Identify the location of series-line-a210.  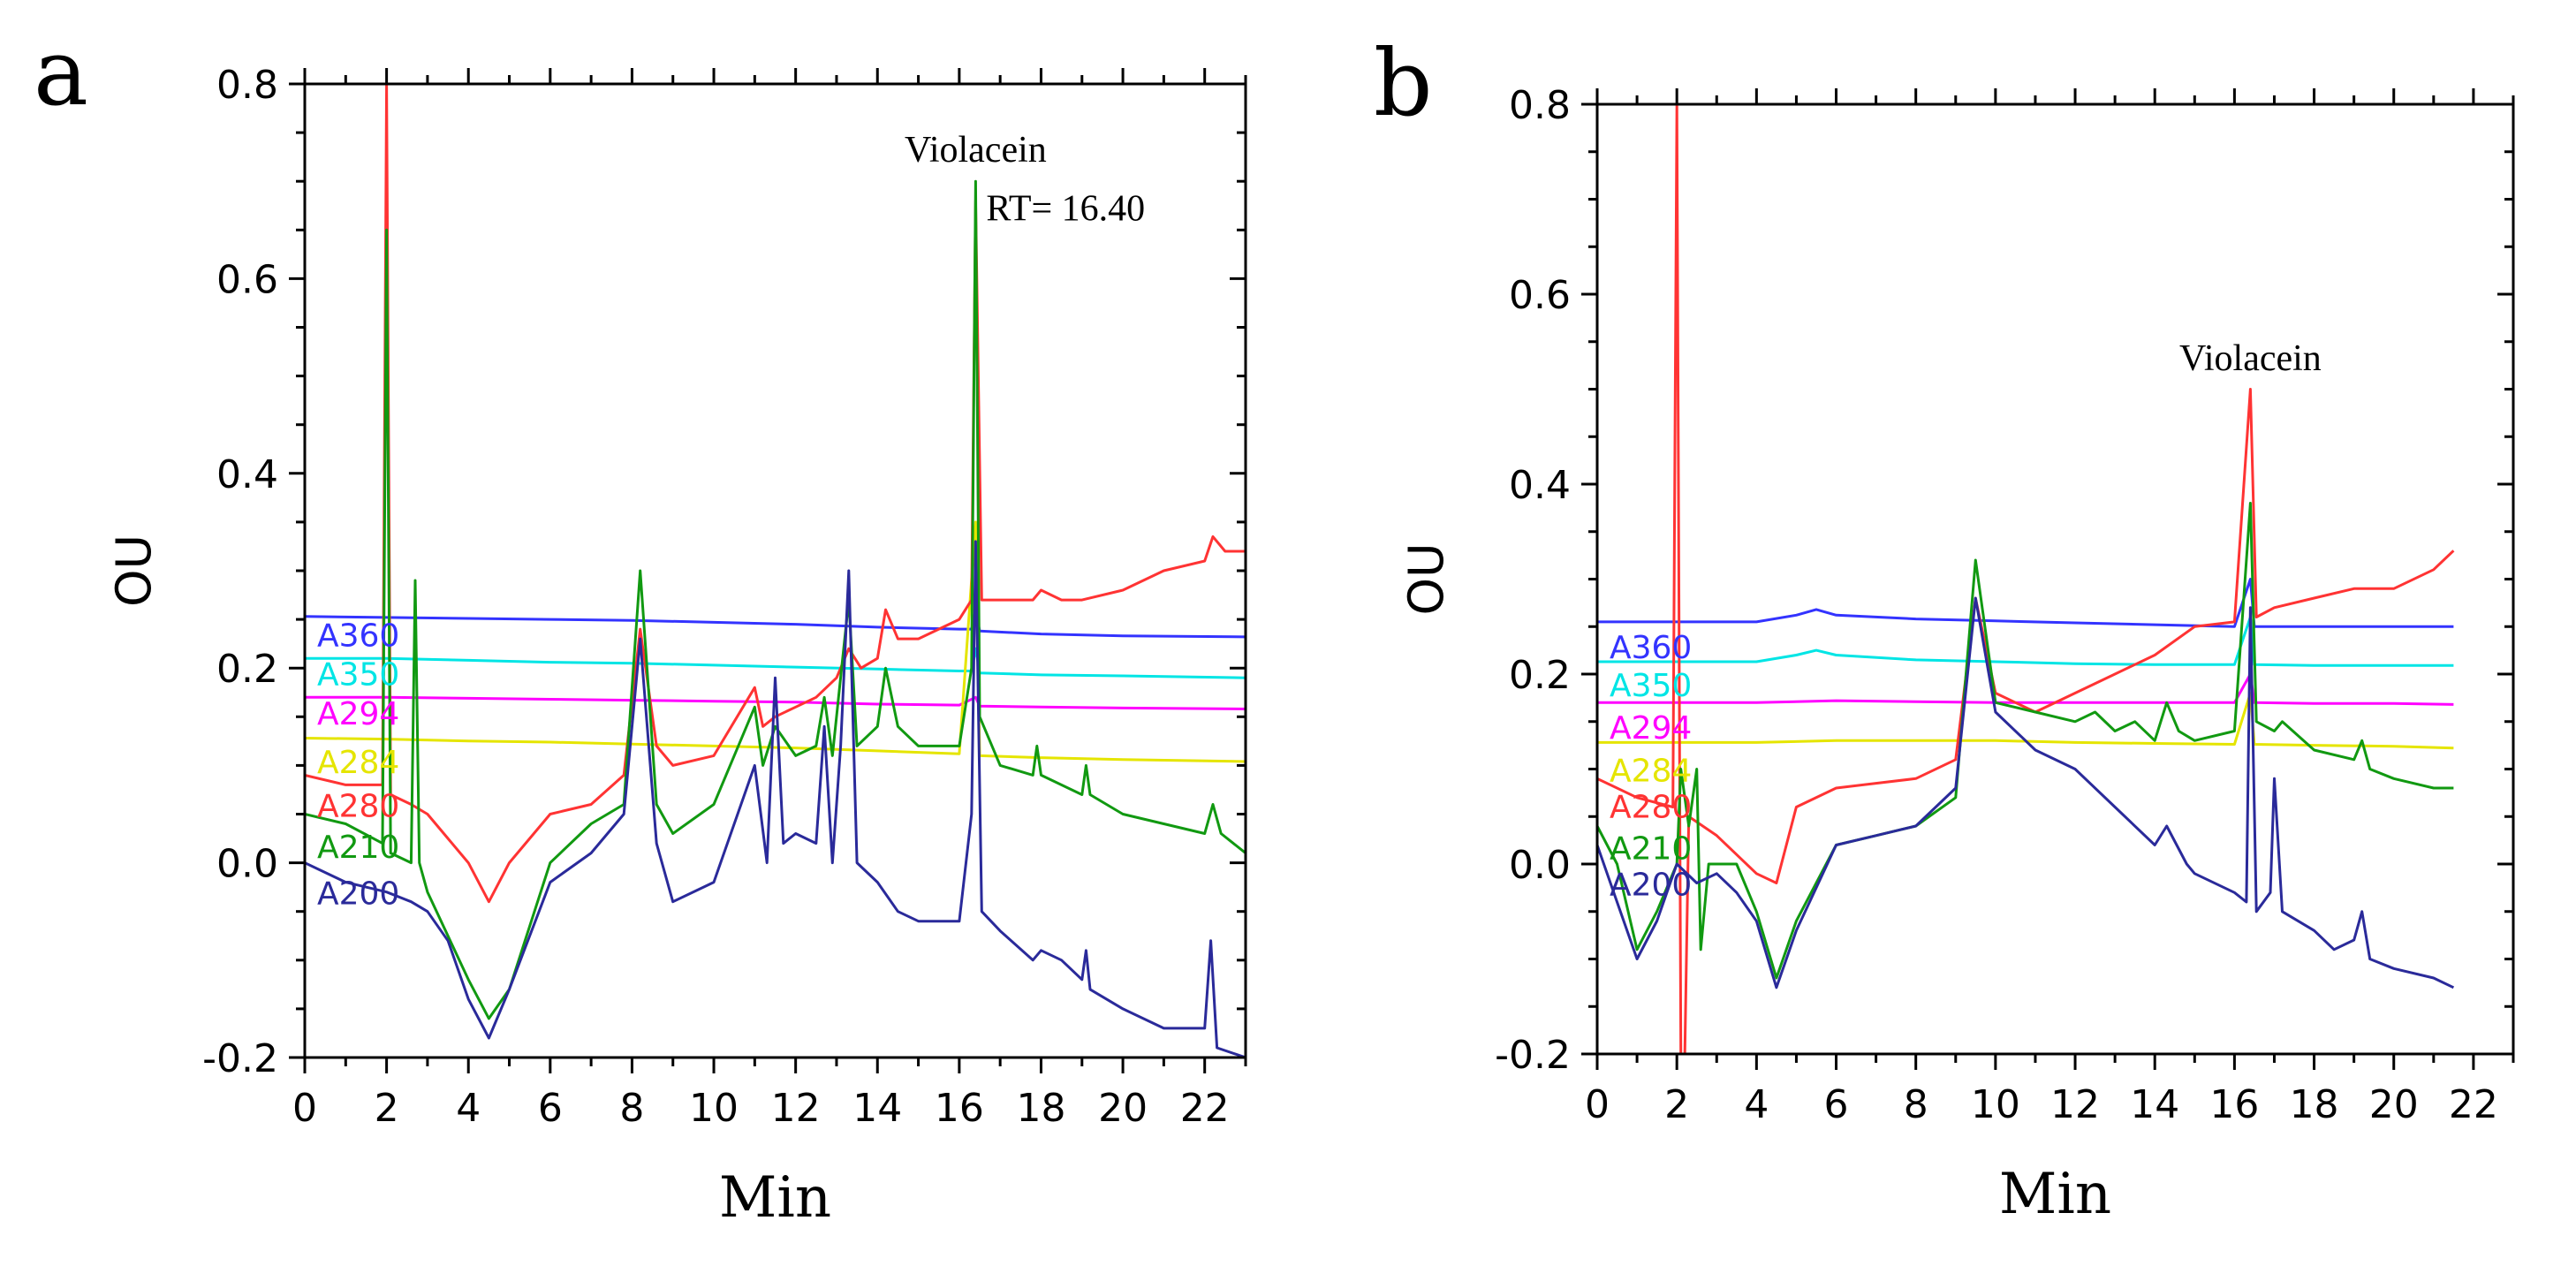
(2026, 741).